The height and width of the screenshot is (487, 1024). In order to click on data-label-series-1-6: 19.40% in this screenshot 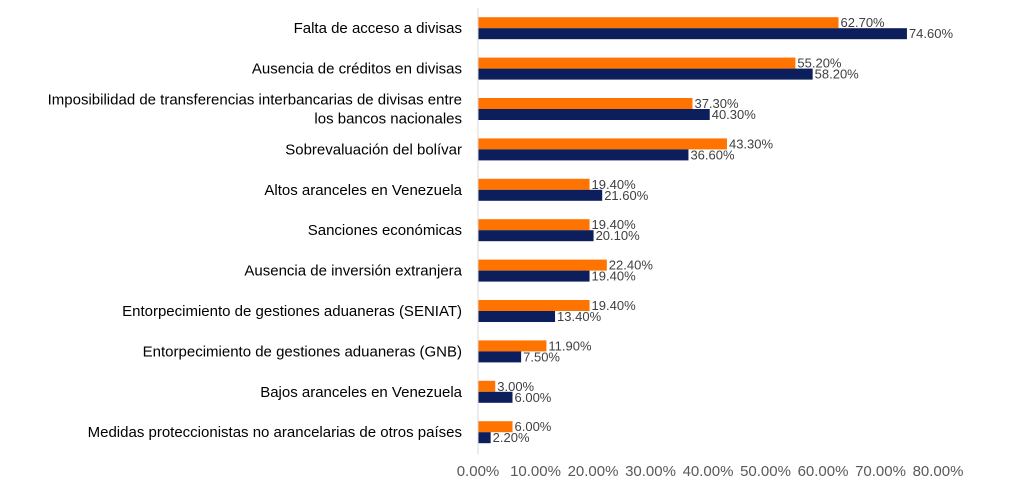, I will do `click(614, 224)`.